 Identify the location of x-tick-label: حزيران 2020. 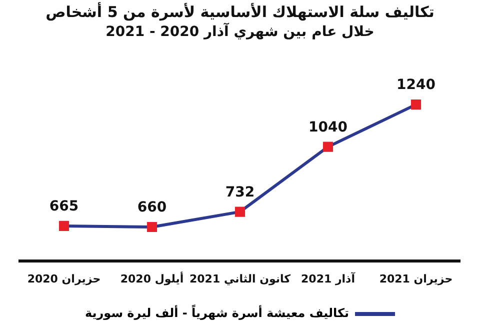
(64, 279).